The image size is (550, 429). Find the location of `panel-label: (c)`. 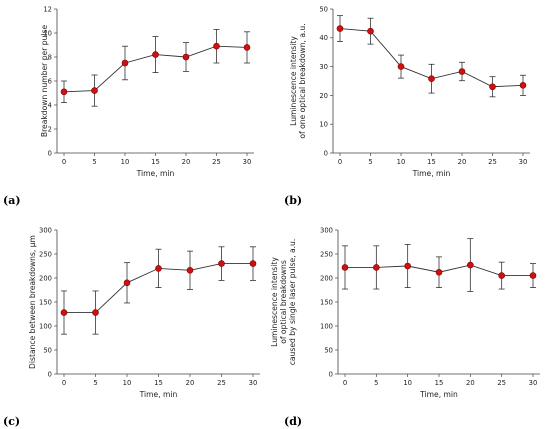

panel-label: (c) is located at coordinates (11, 421).